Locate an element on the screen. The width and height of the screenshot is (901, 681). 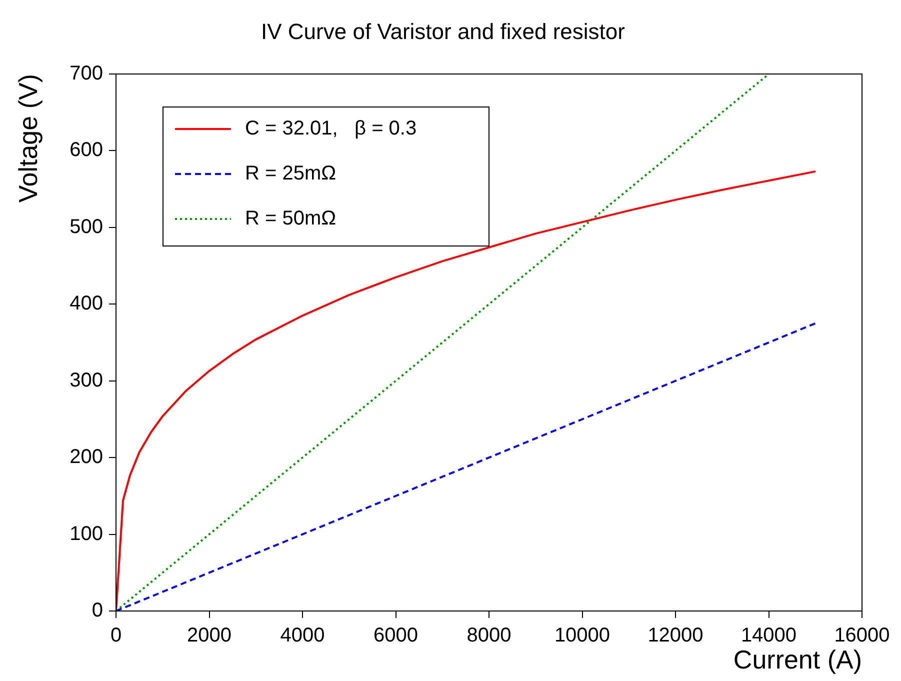
y-tick-label: 0 is located at coordinates (97, 611).